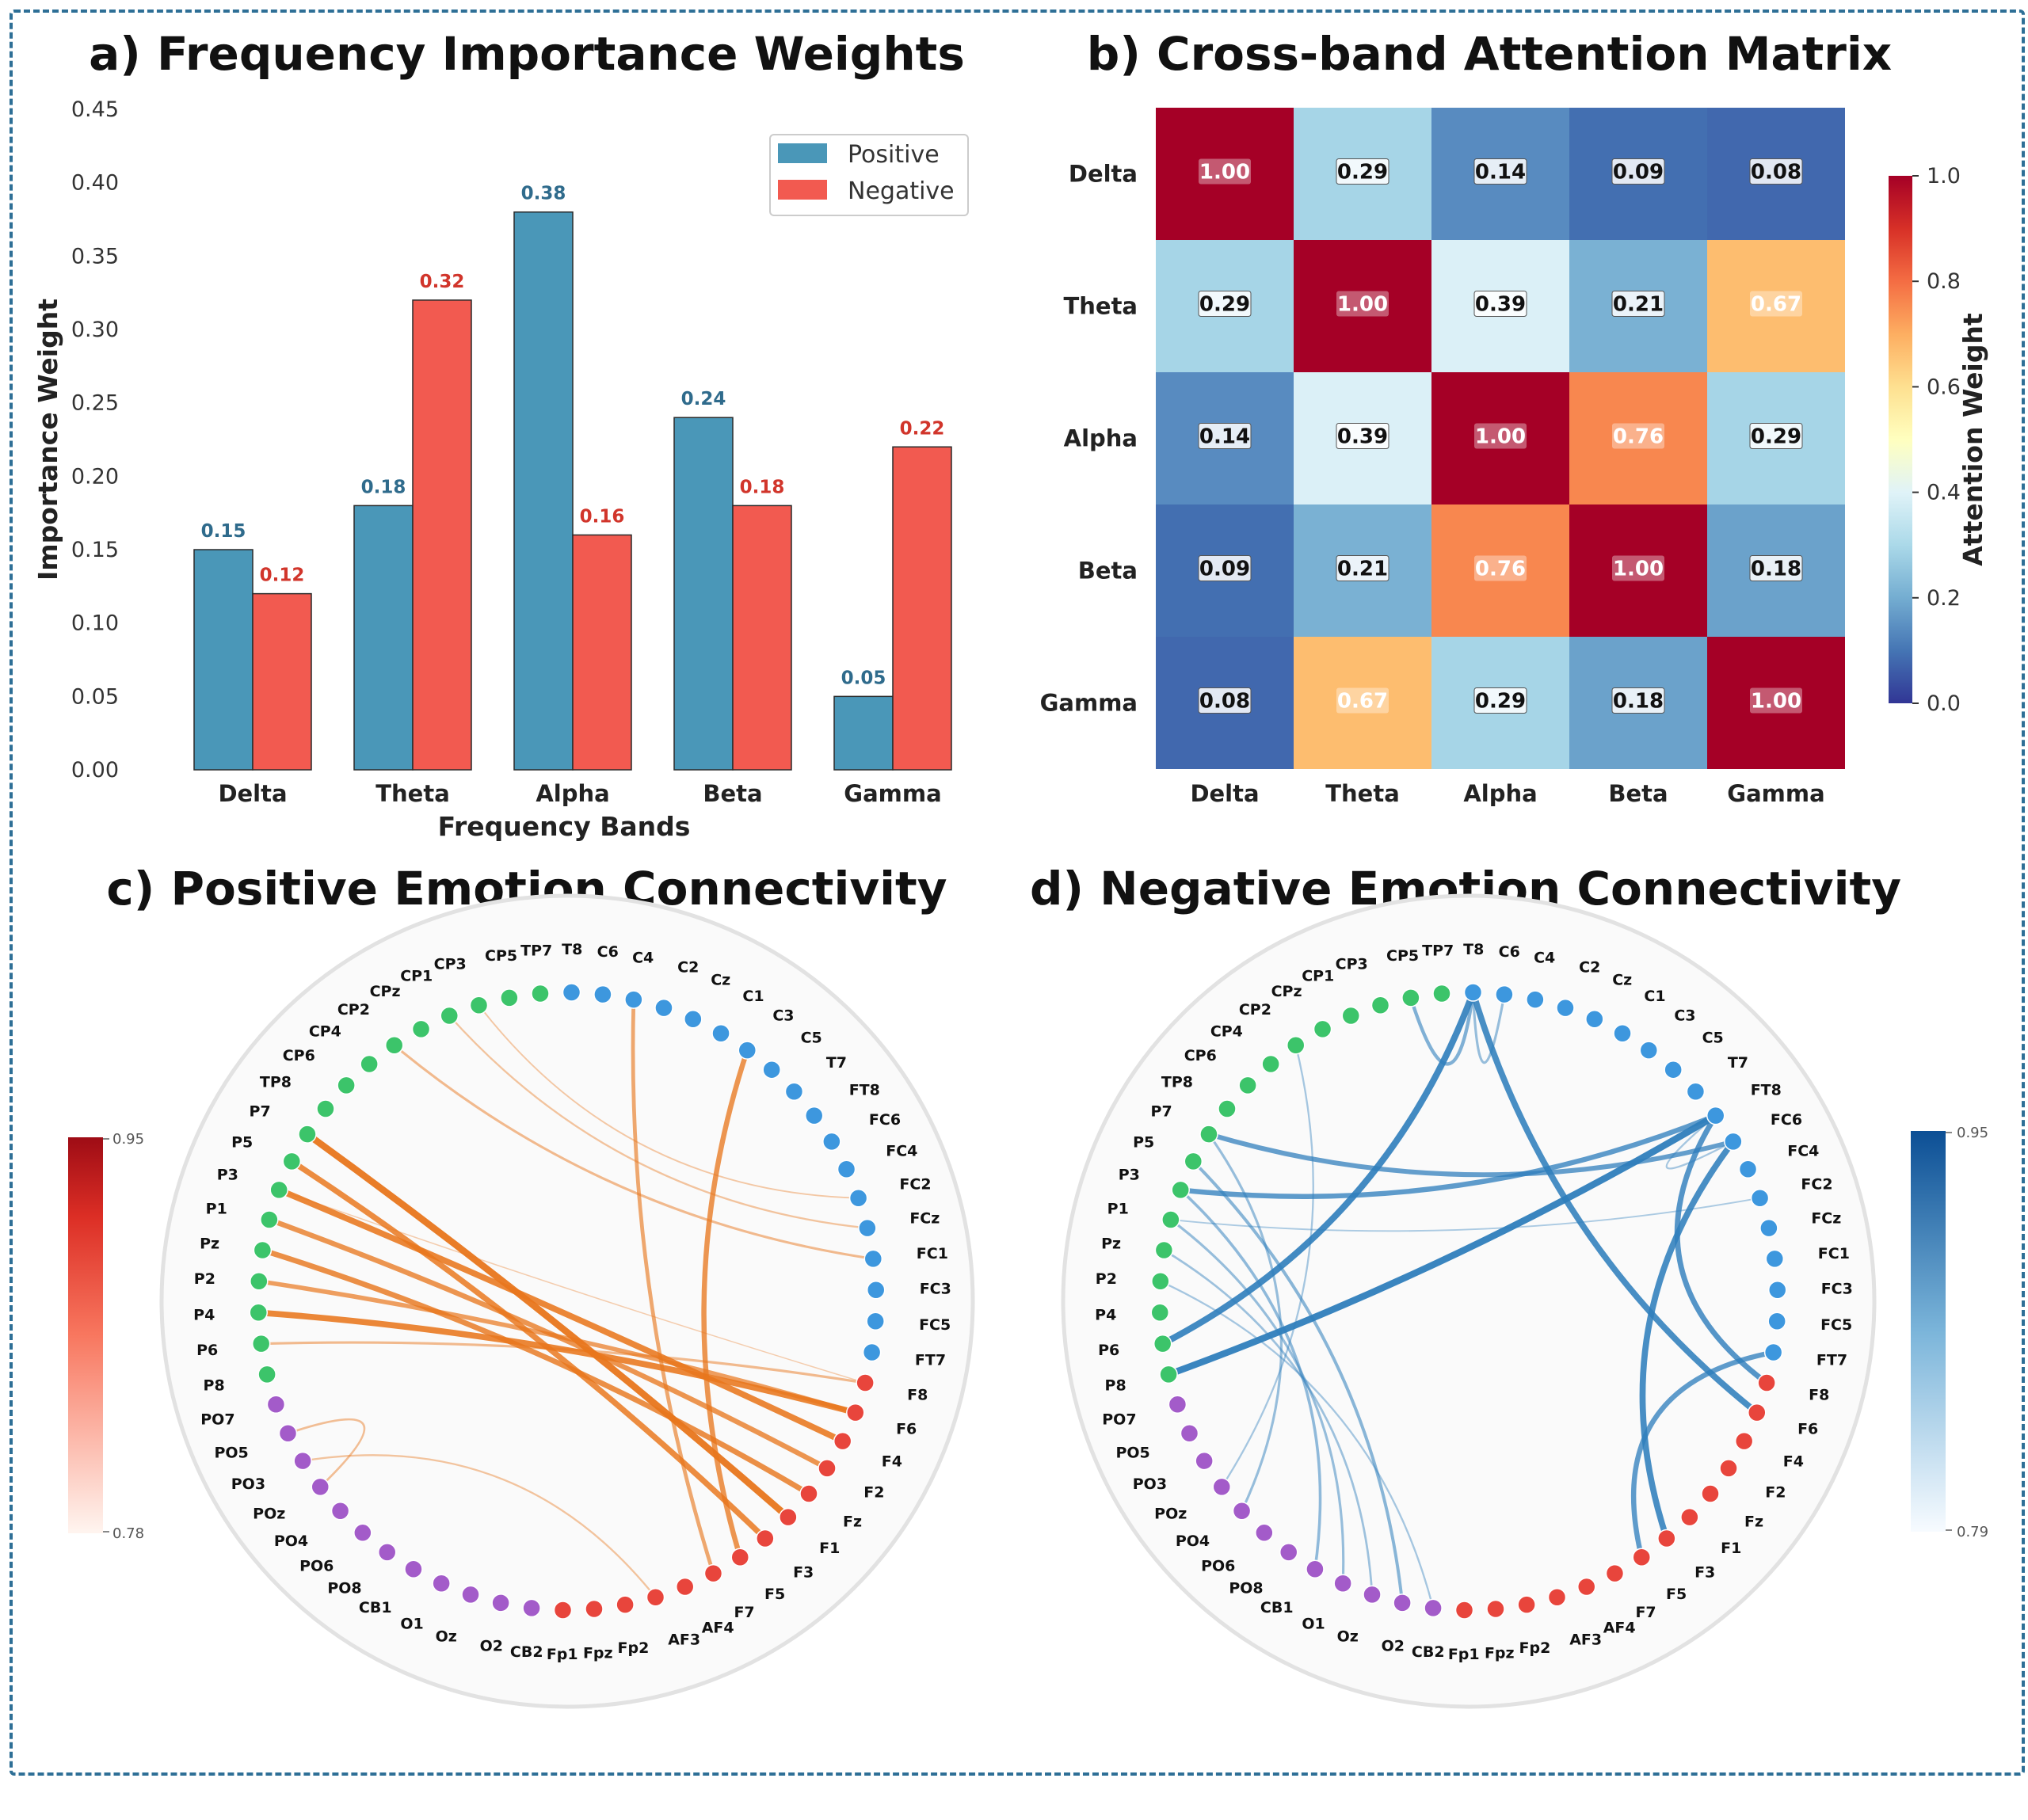 The image size is (2028, 1820). What do you see at coordinates (733, 793) in the screenshot?
I see `x-tick-label: Beta` at bounding box center [733, 793].